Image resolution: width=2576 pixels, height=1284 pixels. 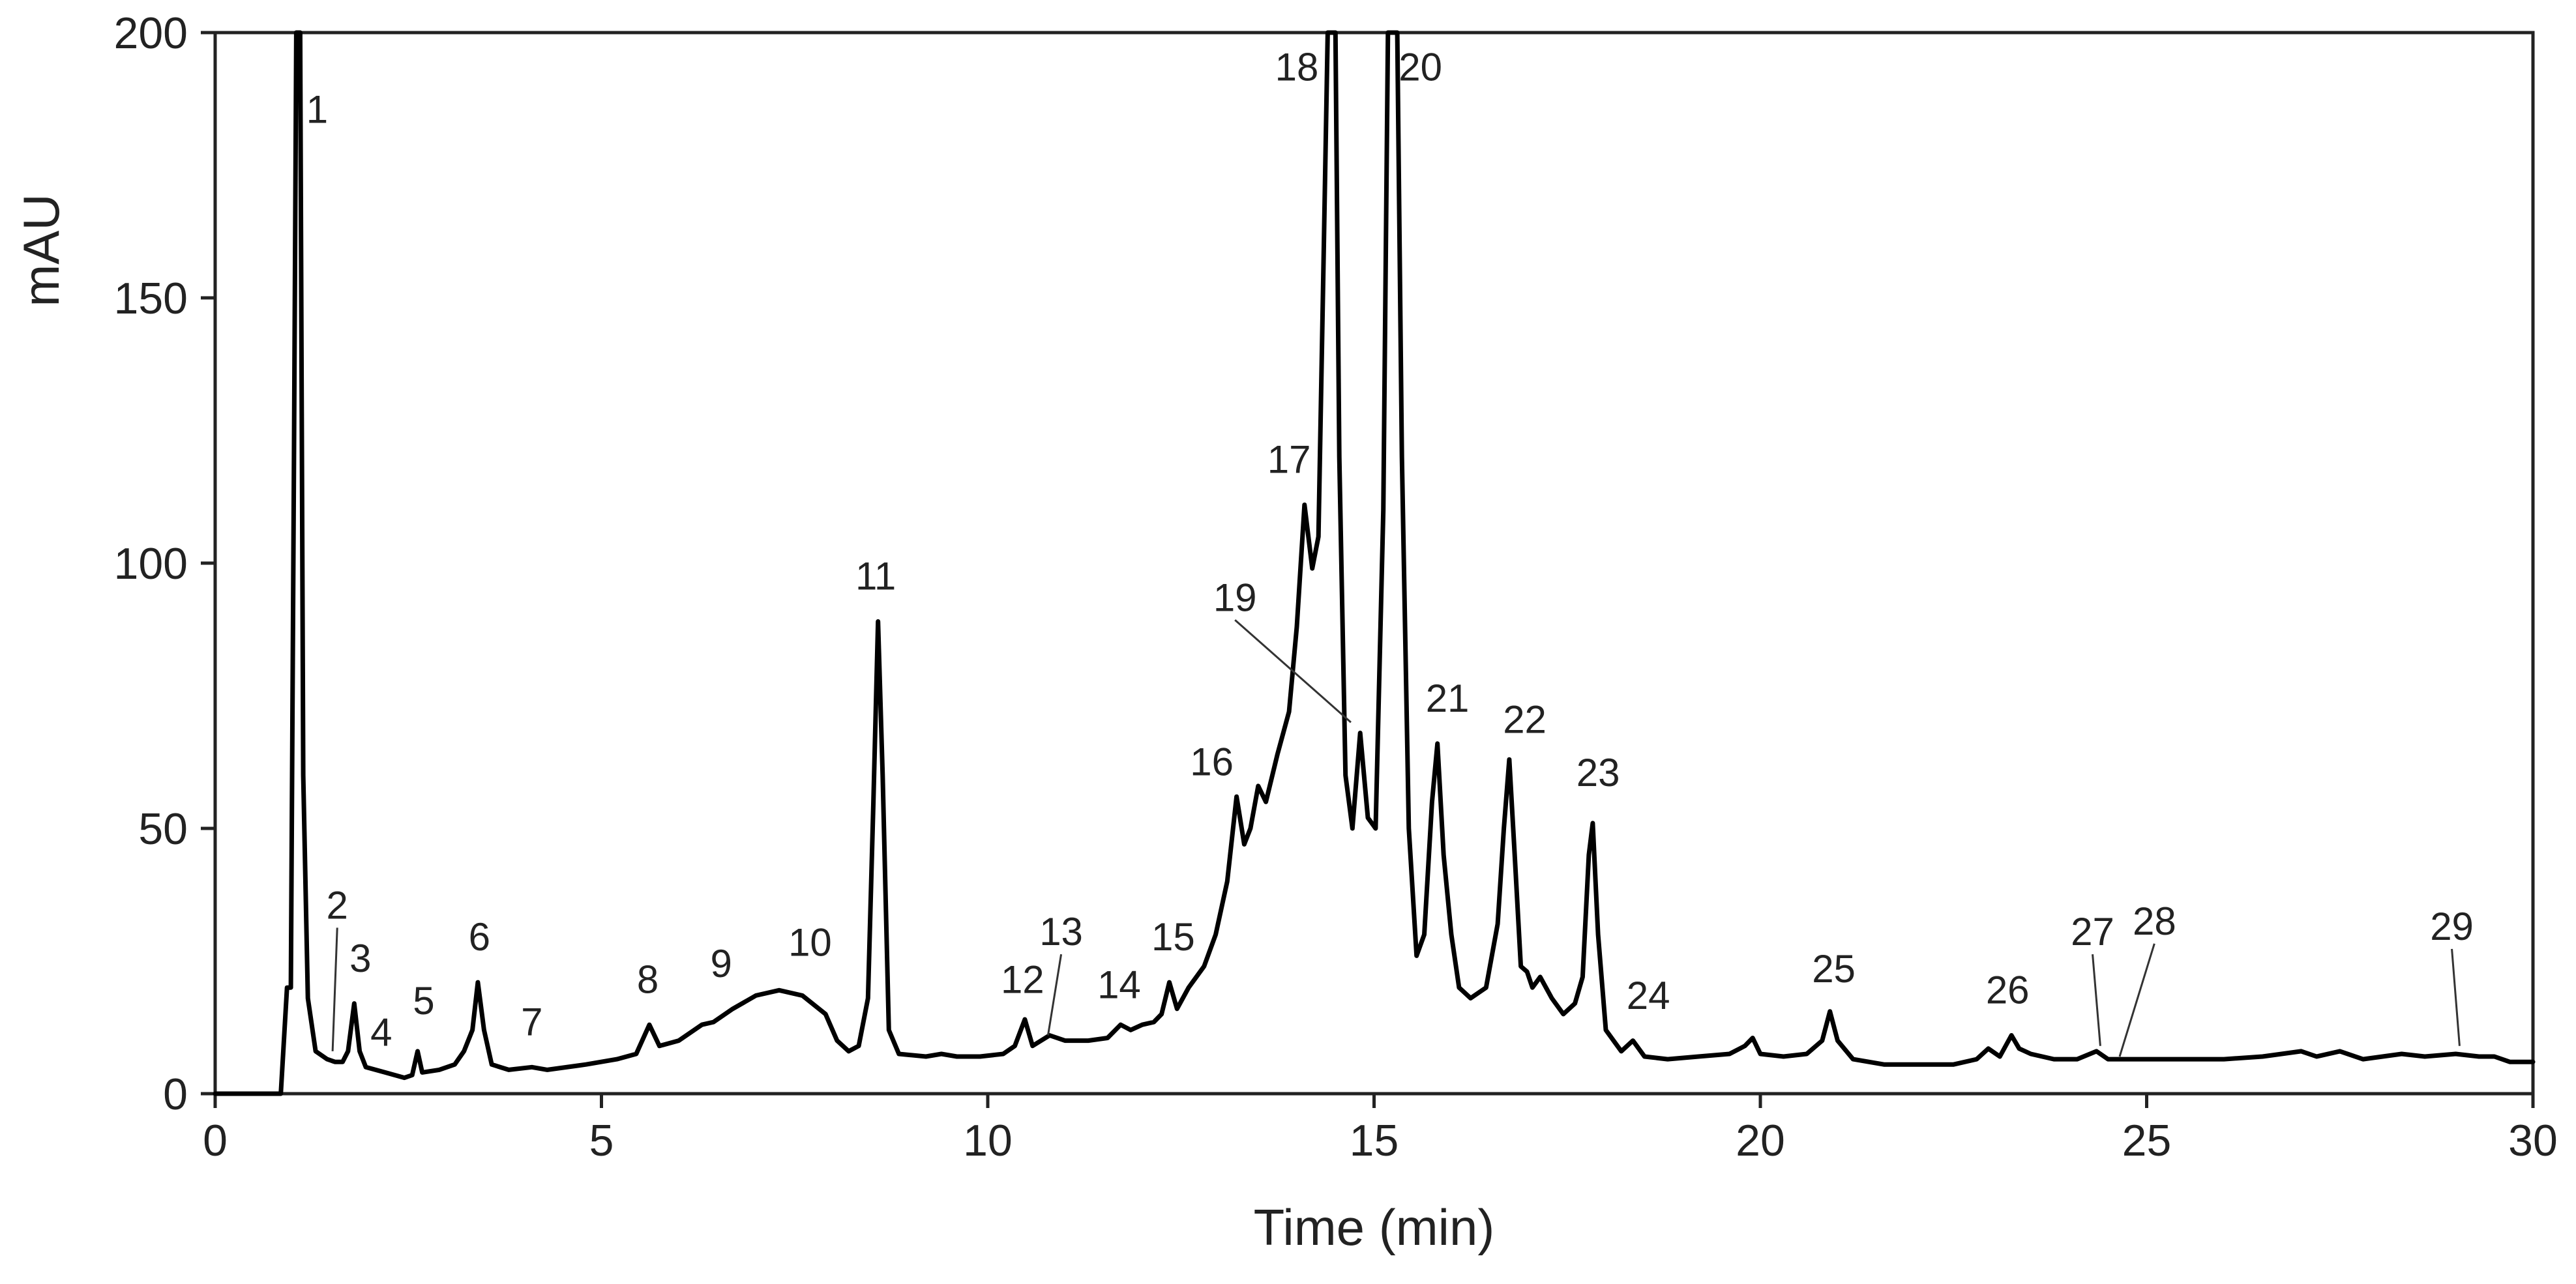 What do you see at coordinates (1420, 67) in the screenshot?
I see `peak-label: 20` at bounding box center [1420, 67].